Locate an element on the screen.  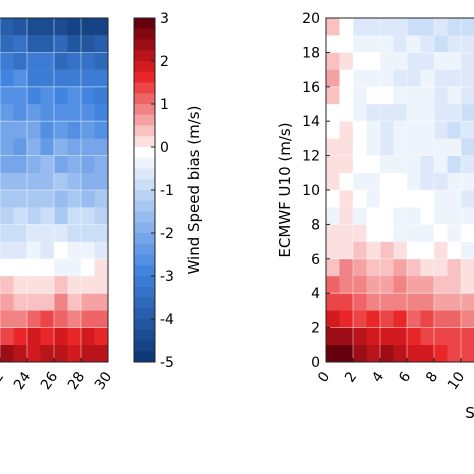
y-tick-label: 0 is located at coordinates (315, 363).